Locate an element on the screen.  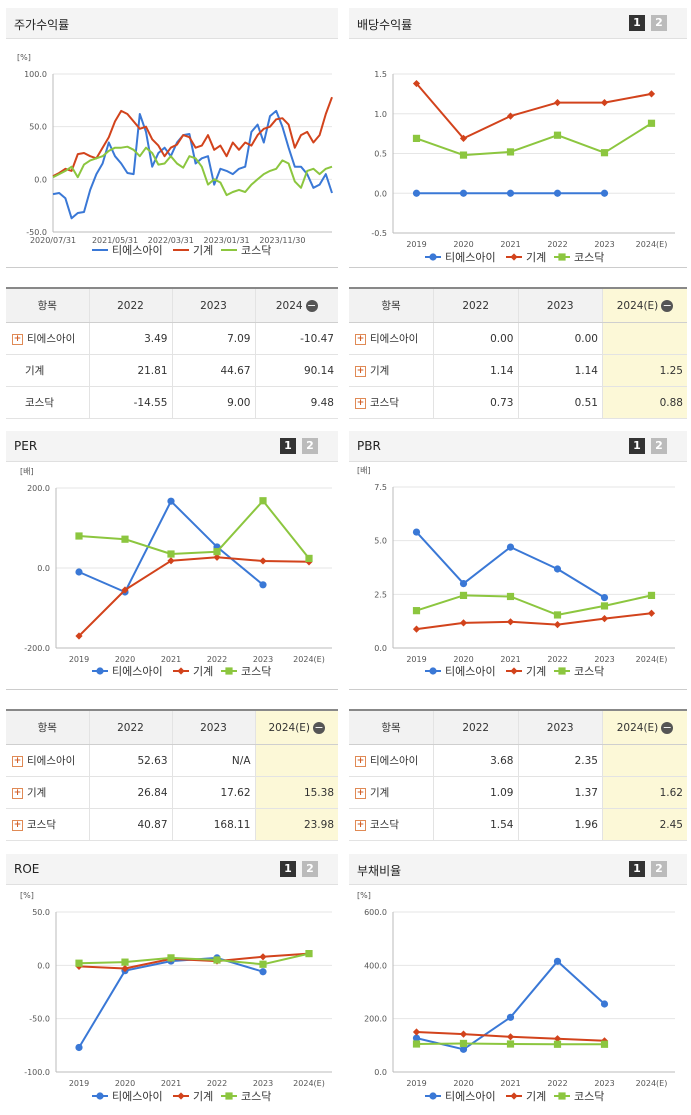
x-tick-label: 2021/05/31 is located at coordinates (115, 240).